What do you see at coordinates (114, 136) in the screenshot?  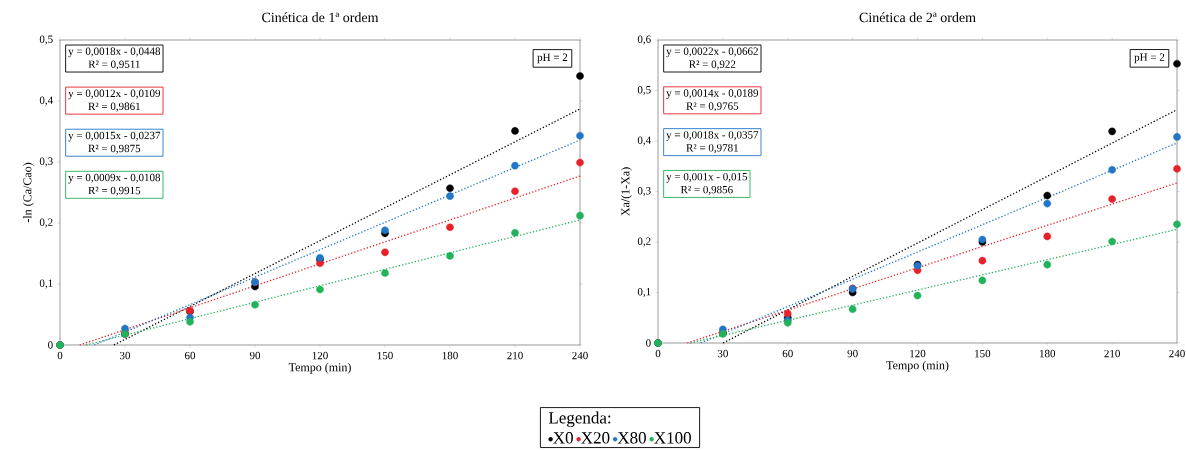 I see `annotation: y = 0,0015x - 0,0237` at bounding box center [114, 136].